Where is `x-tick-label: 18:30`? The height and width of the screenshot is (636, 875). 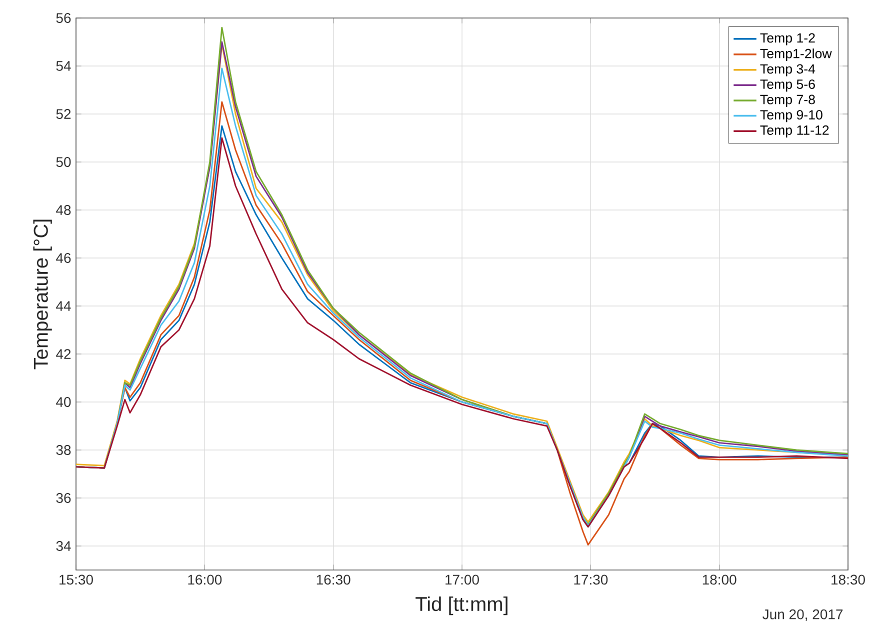
x-tick-label: 18:30 is located at coordinates (848, 579).